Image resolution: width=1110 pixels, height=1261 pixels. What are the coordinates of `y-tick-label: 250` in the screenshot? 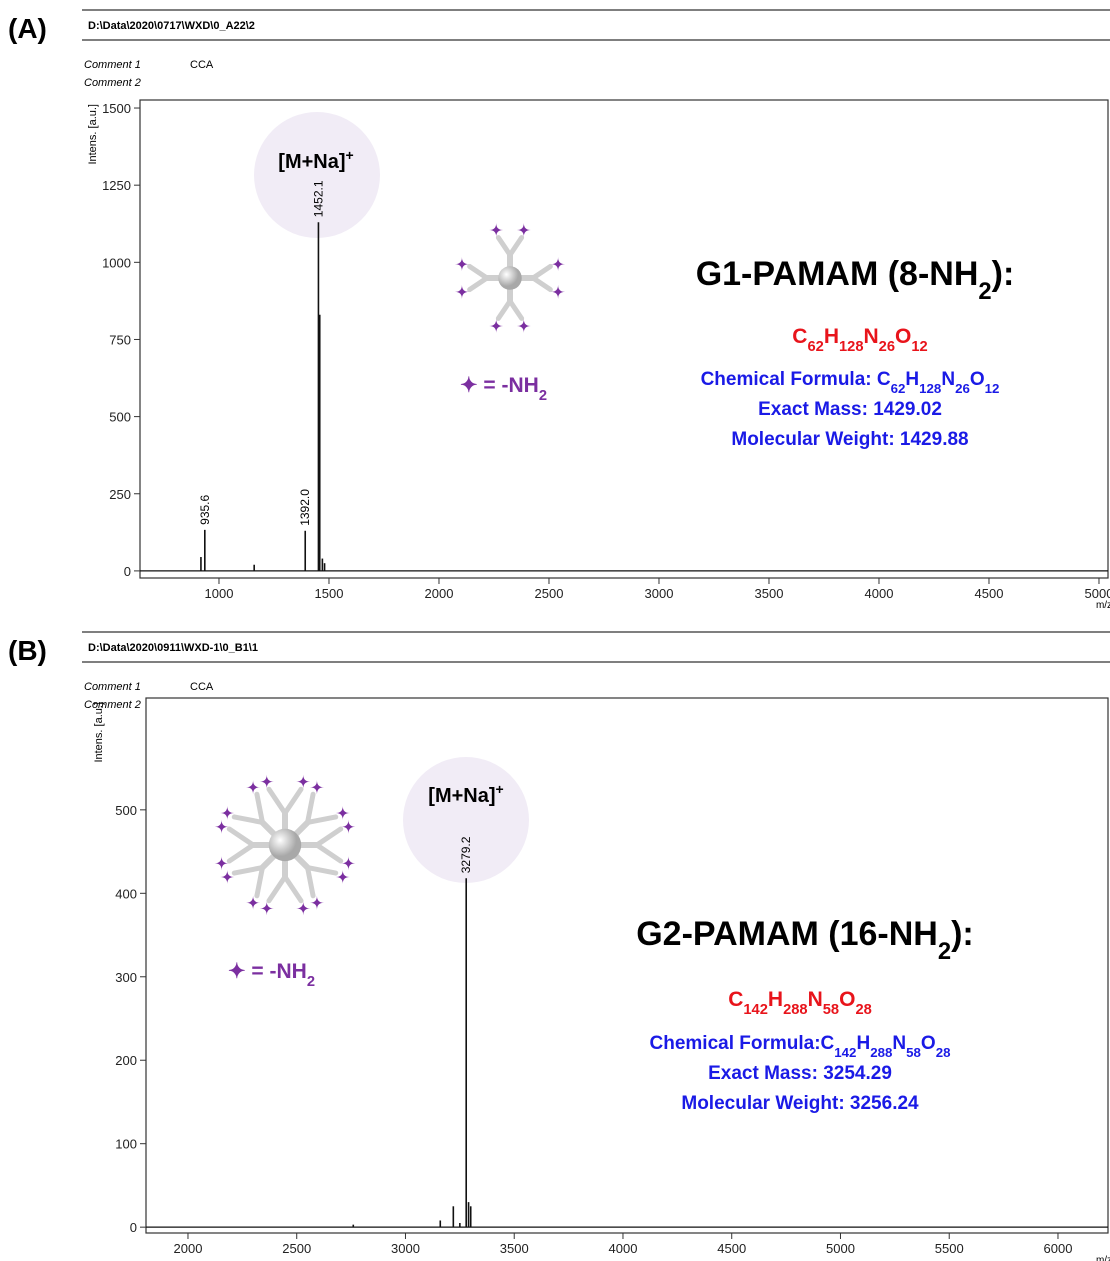 It's located at (120, 494).